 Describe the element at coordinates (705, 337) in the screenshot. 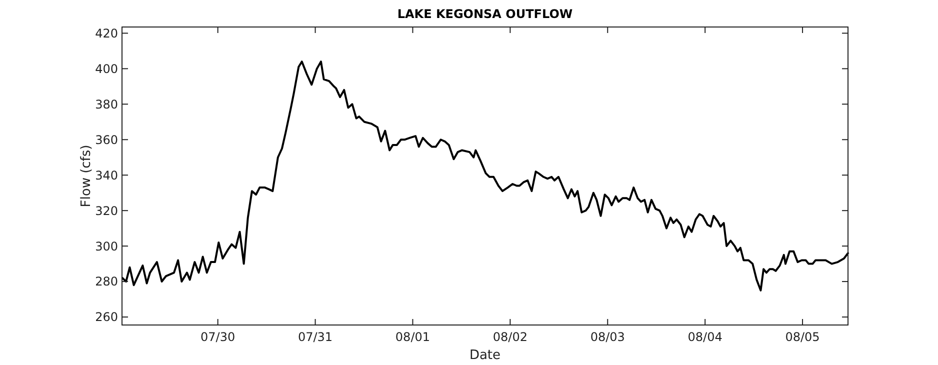

I see `x-tick-label: 08/04` at that location.